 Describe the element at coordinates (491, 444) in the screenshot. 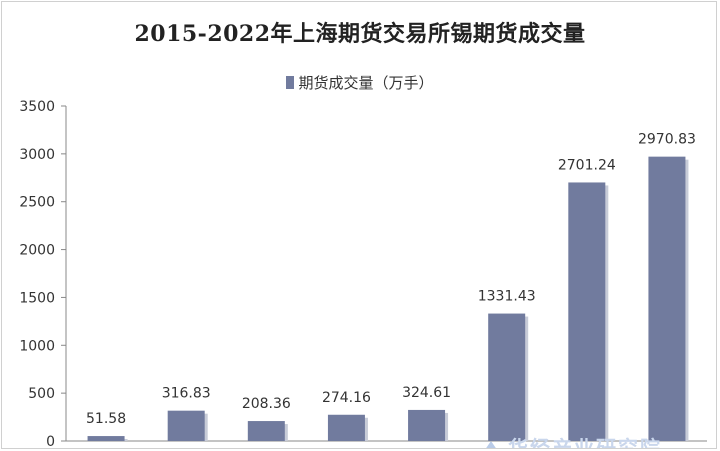

I see `logo-icon` at that location.